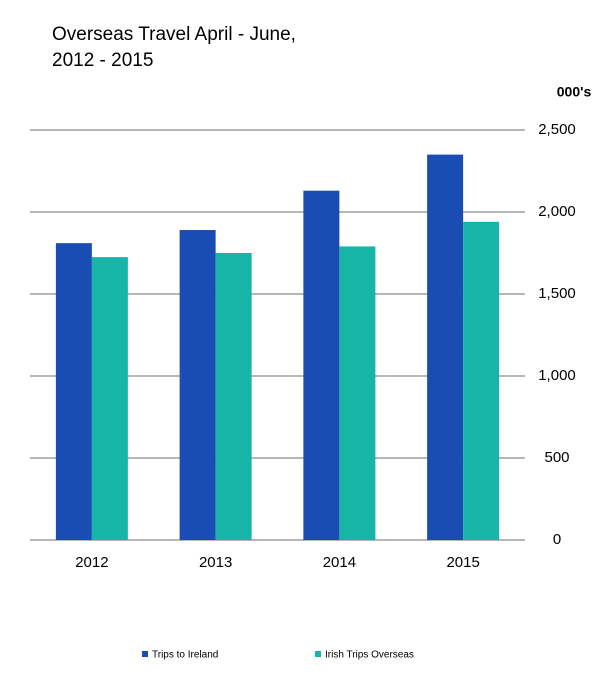 The image size is (614, 677). Describe the element at coordinates (574, 92) in the screenshot. I see `y-axis-label: 000's` at that location.